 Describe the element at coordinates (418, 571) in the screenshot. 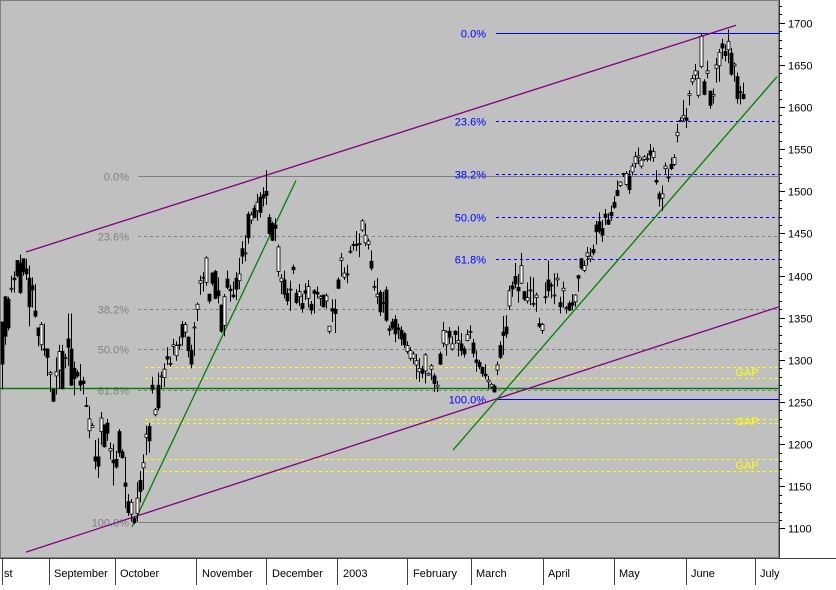

I see `date-axis-panel` at that location.